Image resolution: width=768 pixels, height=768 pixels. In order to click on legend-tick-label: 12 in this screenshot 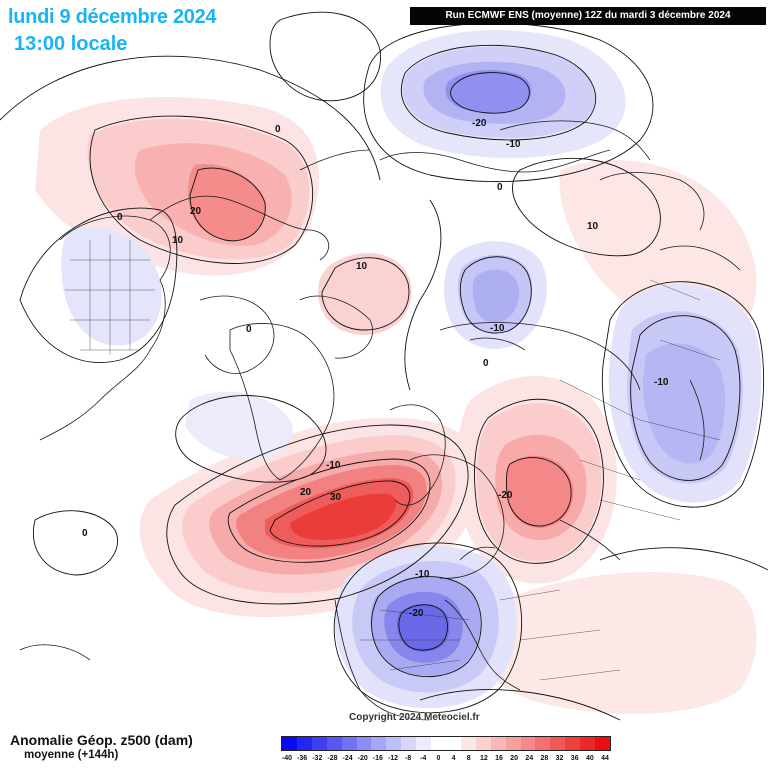, I will do `click(483, 758)`.